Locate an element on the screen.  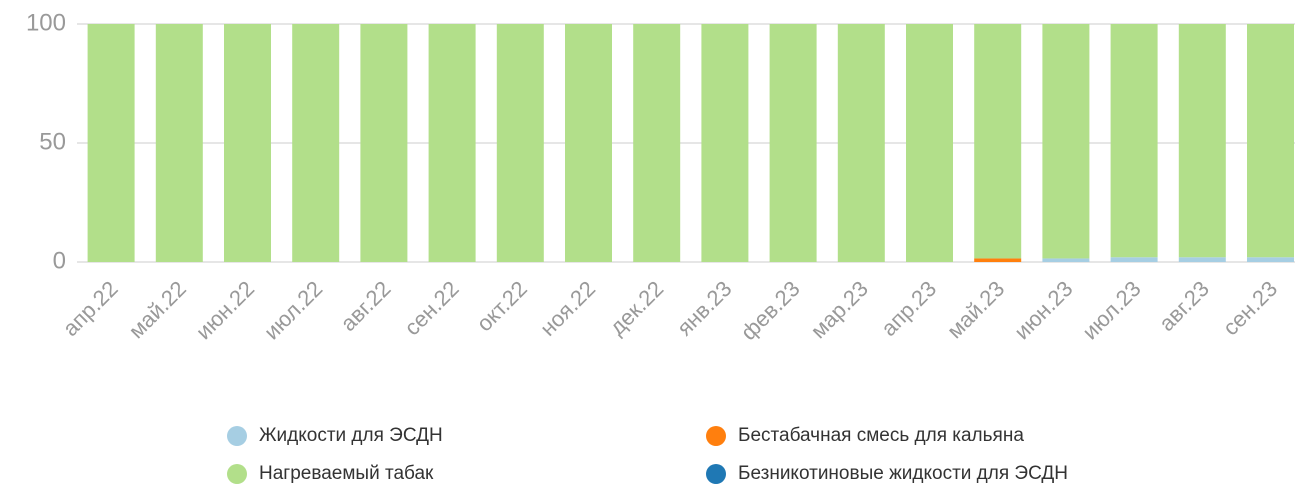
x-tick-label: апр.23 is located at coordinates (908, 308).